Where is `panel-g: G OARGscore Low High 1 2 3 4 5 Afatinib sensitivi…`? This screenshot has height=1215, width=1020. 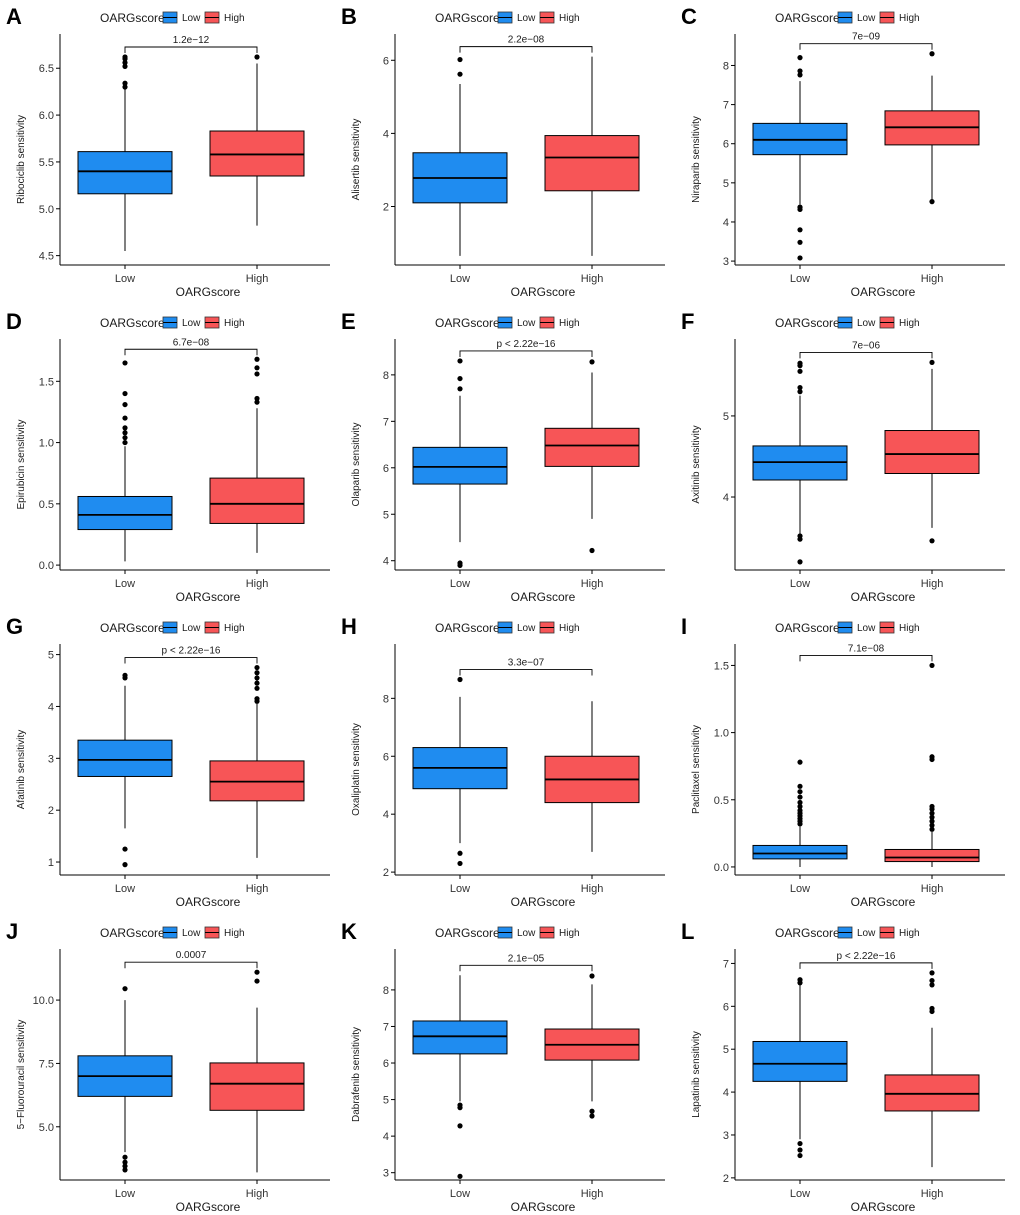 panel-g: G OARGscore Low High 1 2 3 4 5 Afatinib sensitivi… is located at coordinates (168, 761).